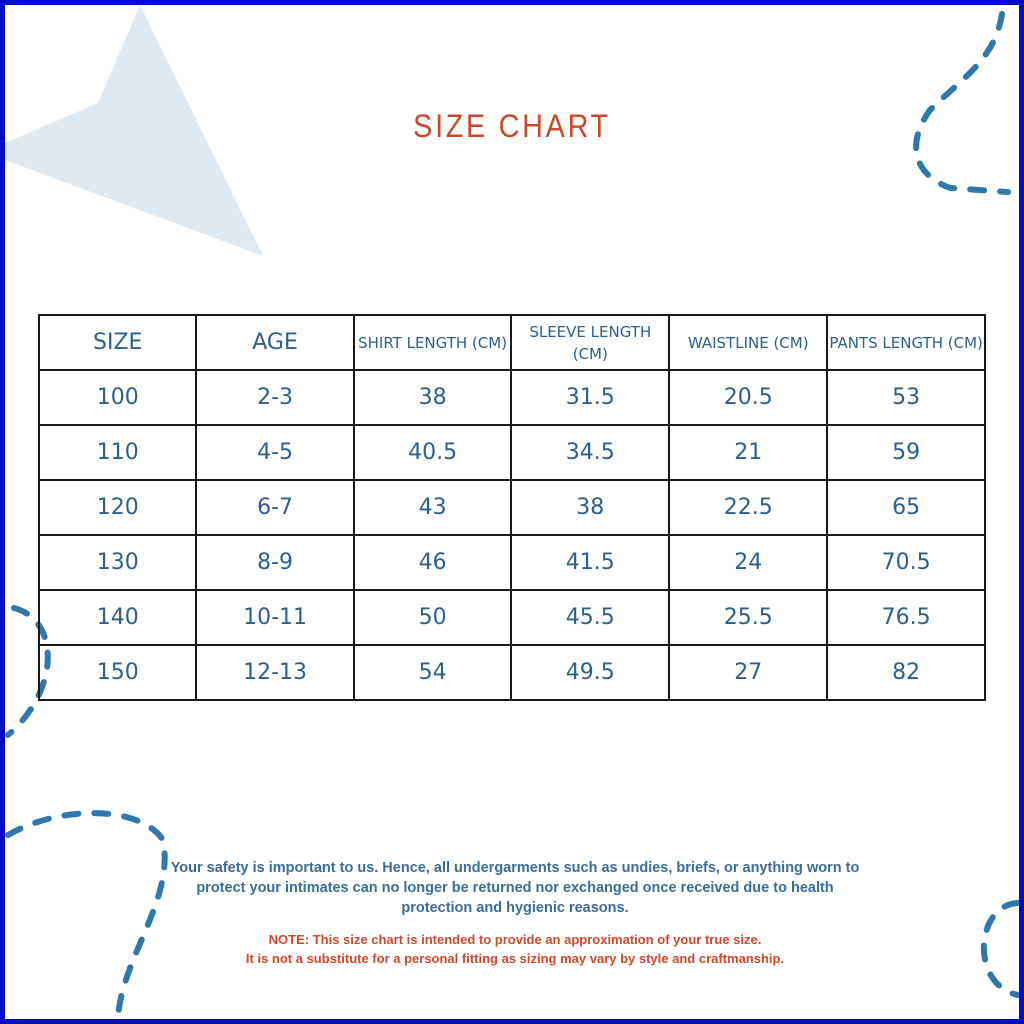  I want to click on table-cell: 140, so click(117, 617).